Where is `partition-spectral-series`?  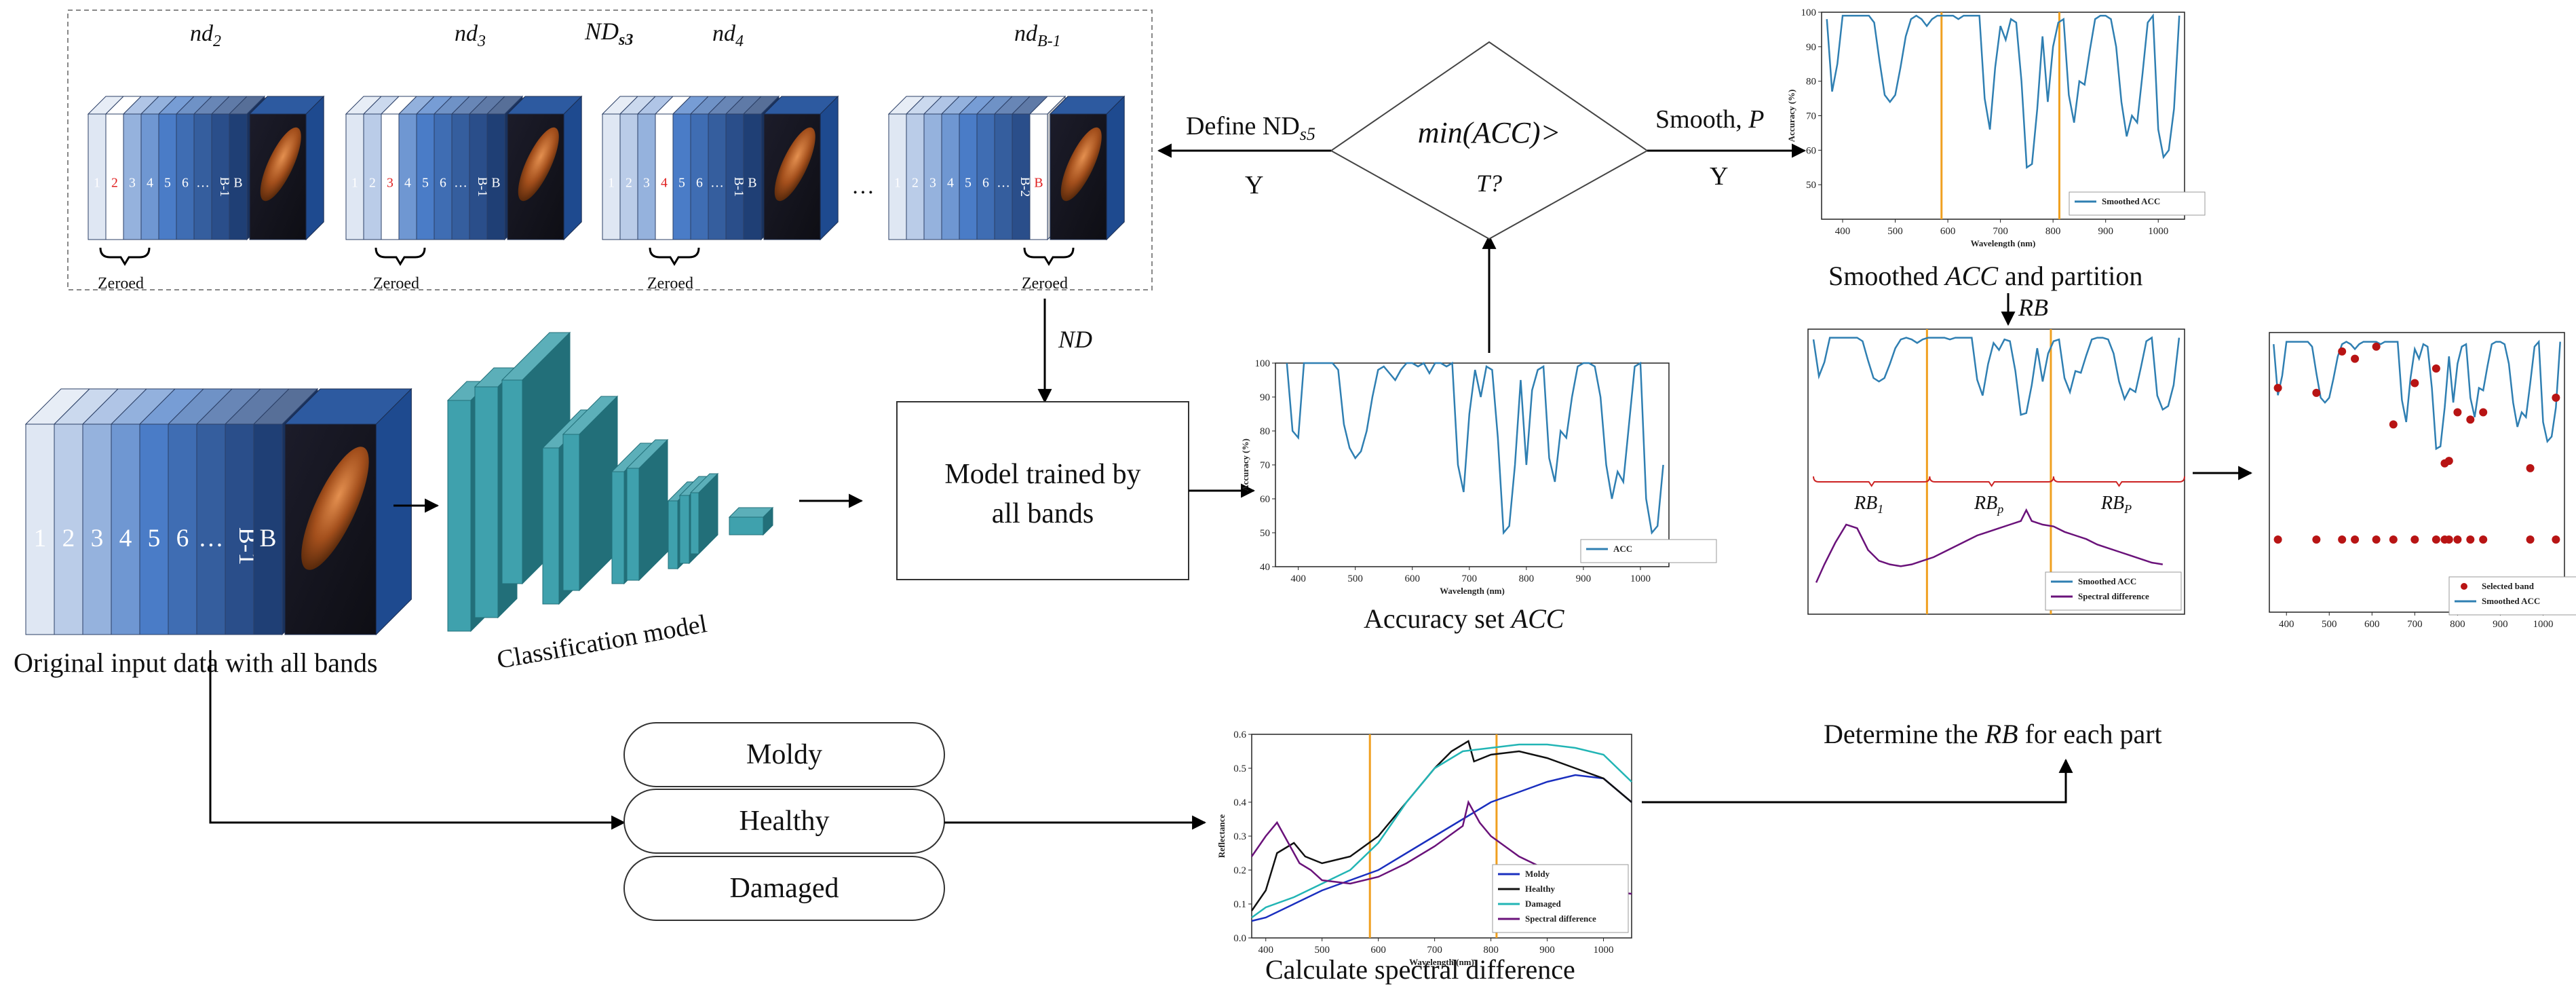 partition-spectral-series is located at coordinates (1990, 545).